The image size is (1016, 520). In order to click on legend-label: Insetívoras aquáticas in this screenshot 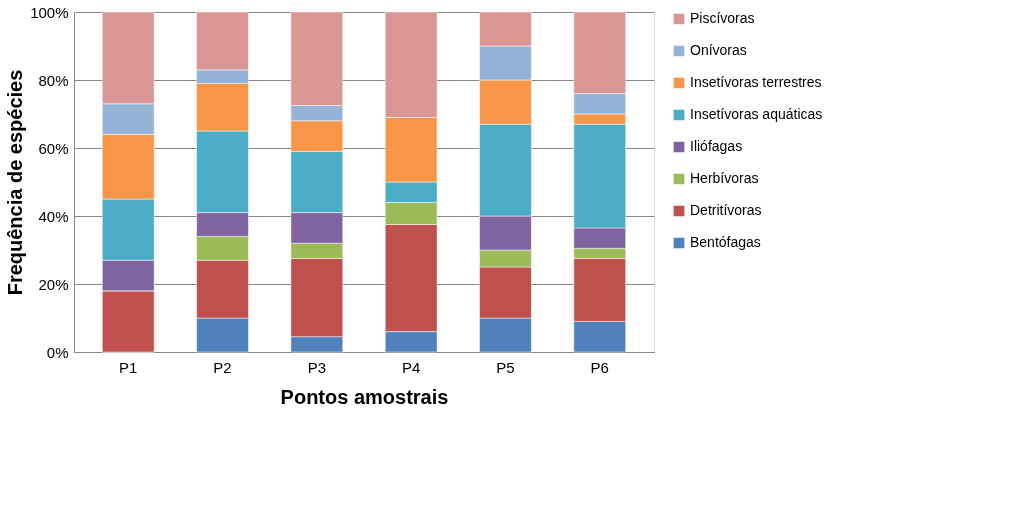, I will do `click(756, 114)`.